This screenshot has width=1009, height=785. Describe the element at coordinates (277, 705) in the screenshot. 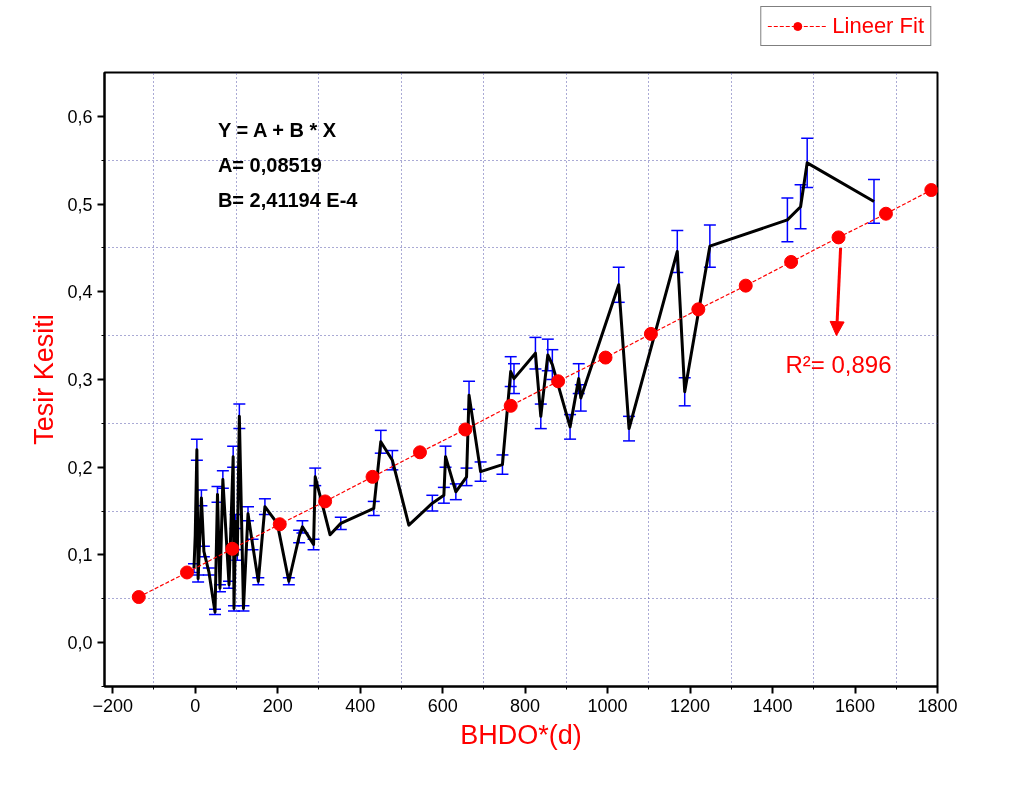

I see `x-tick-label: 200` at that location.